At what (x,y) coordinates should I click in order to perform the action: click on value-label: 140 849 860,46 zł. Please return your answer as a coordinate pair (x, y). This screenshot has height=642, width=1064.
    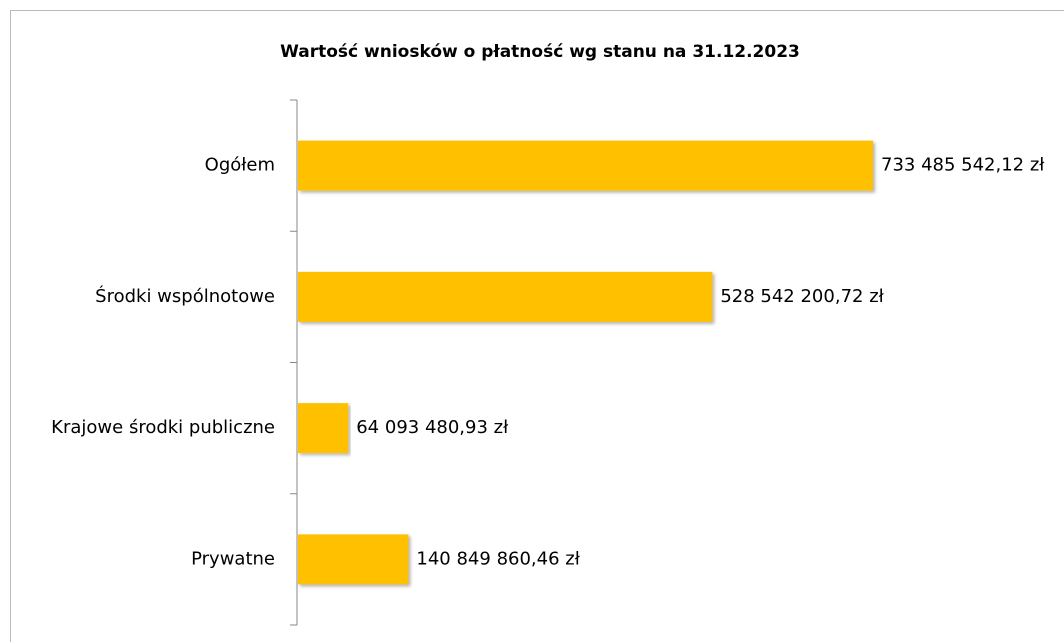
    Looking at the image, I should click on (498, 558).